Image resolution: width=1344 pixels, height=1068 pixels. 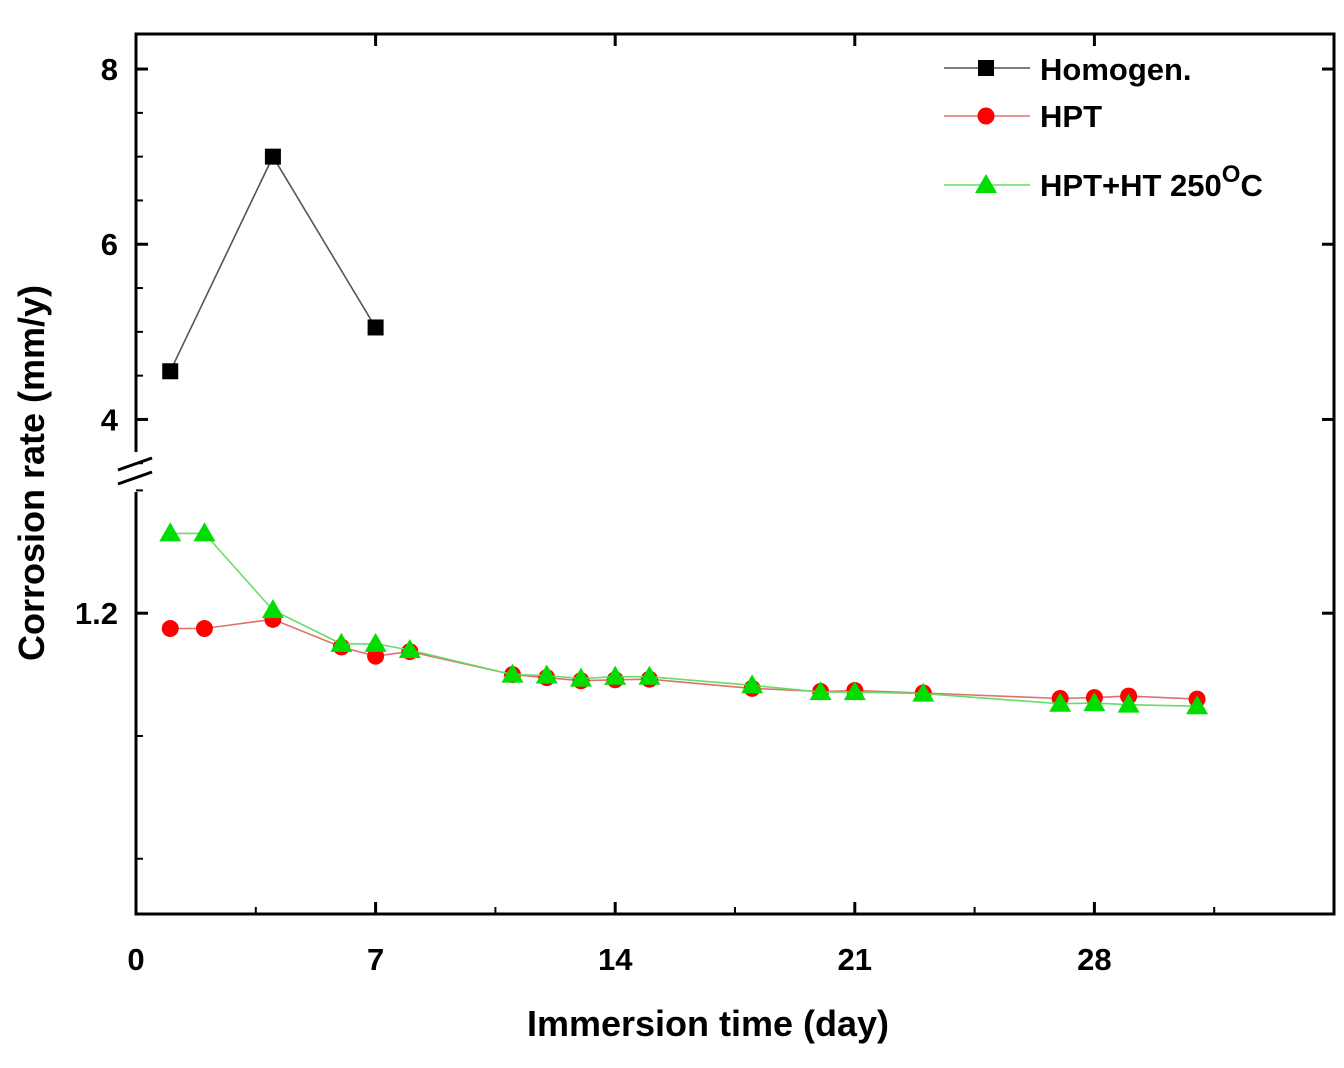 I want to click on x-tick-label: 0, so click(x=135, y=959).